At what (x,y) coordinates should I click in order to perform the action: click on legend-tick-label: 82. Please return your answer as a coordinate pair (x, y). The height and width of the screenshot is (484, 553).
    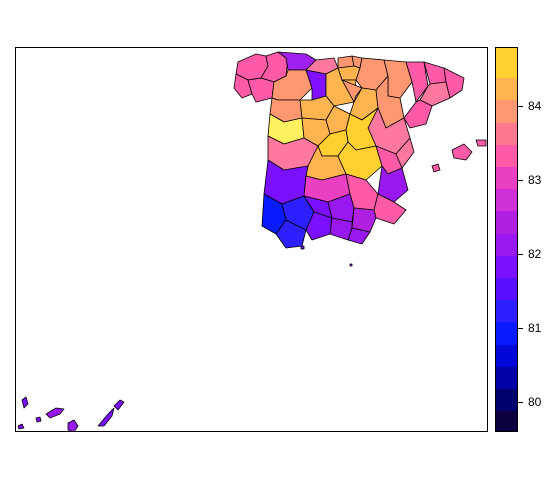
    Looking at the image, I should click on (535, 254).